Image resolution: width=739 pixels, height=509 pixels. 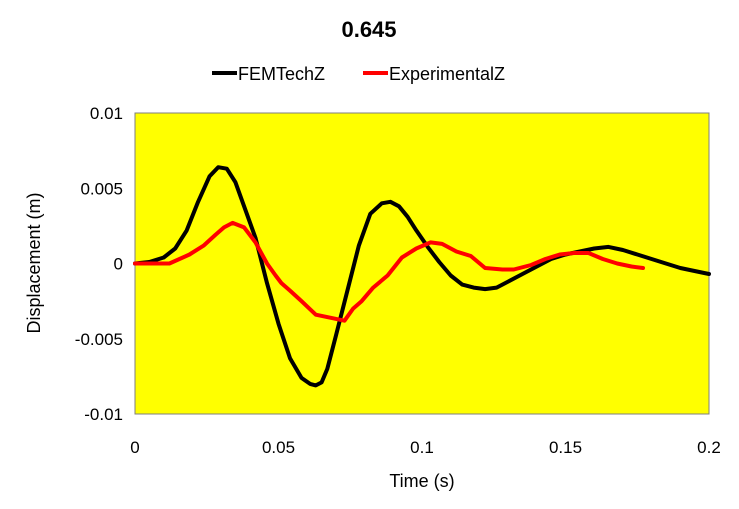 I want to click on x-tick-label: 0.15, so click(x=565, y=447).